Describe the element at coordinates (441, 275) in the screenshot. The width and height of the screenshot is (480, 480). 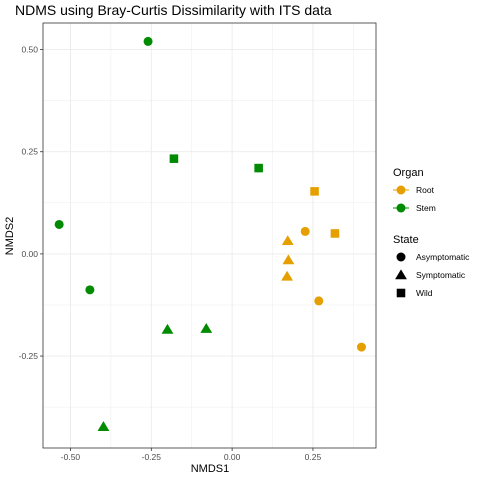
I see `legend-label: Symptomatic` at that location.